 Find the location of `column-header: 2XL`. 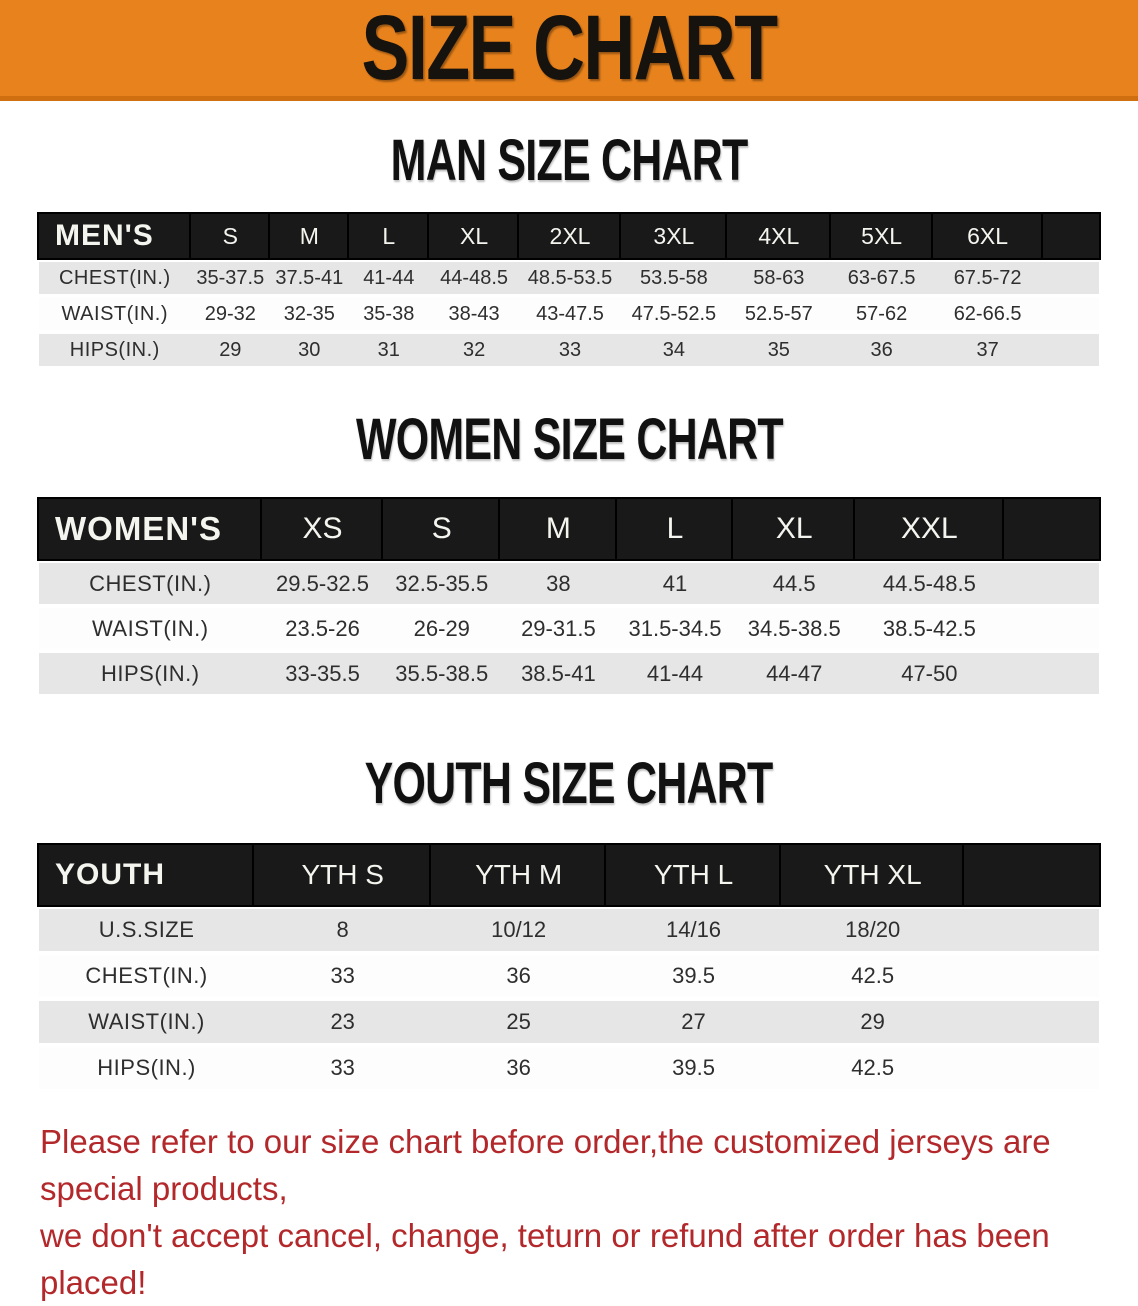

column-header: 2XL is located at coordinates (570, 236).